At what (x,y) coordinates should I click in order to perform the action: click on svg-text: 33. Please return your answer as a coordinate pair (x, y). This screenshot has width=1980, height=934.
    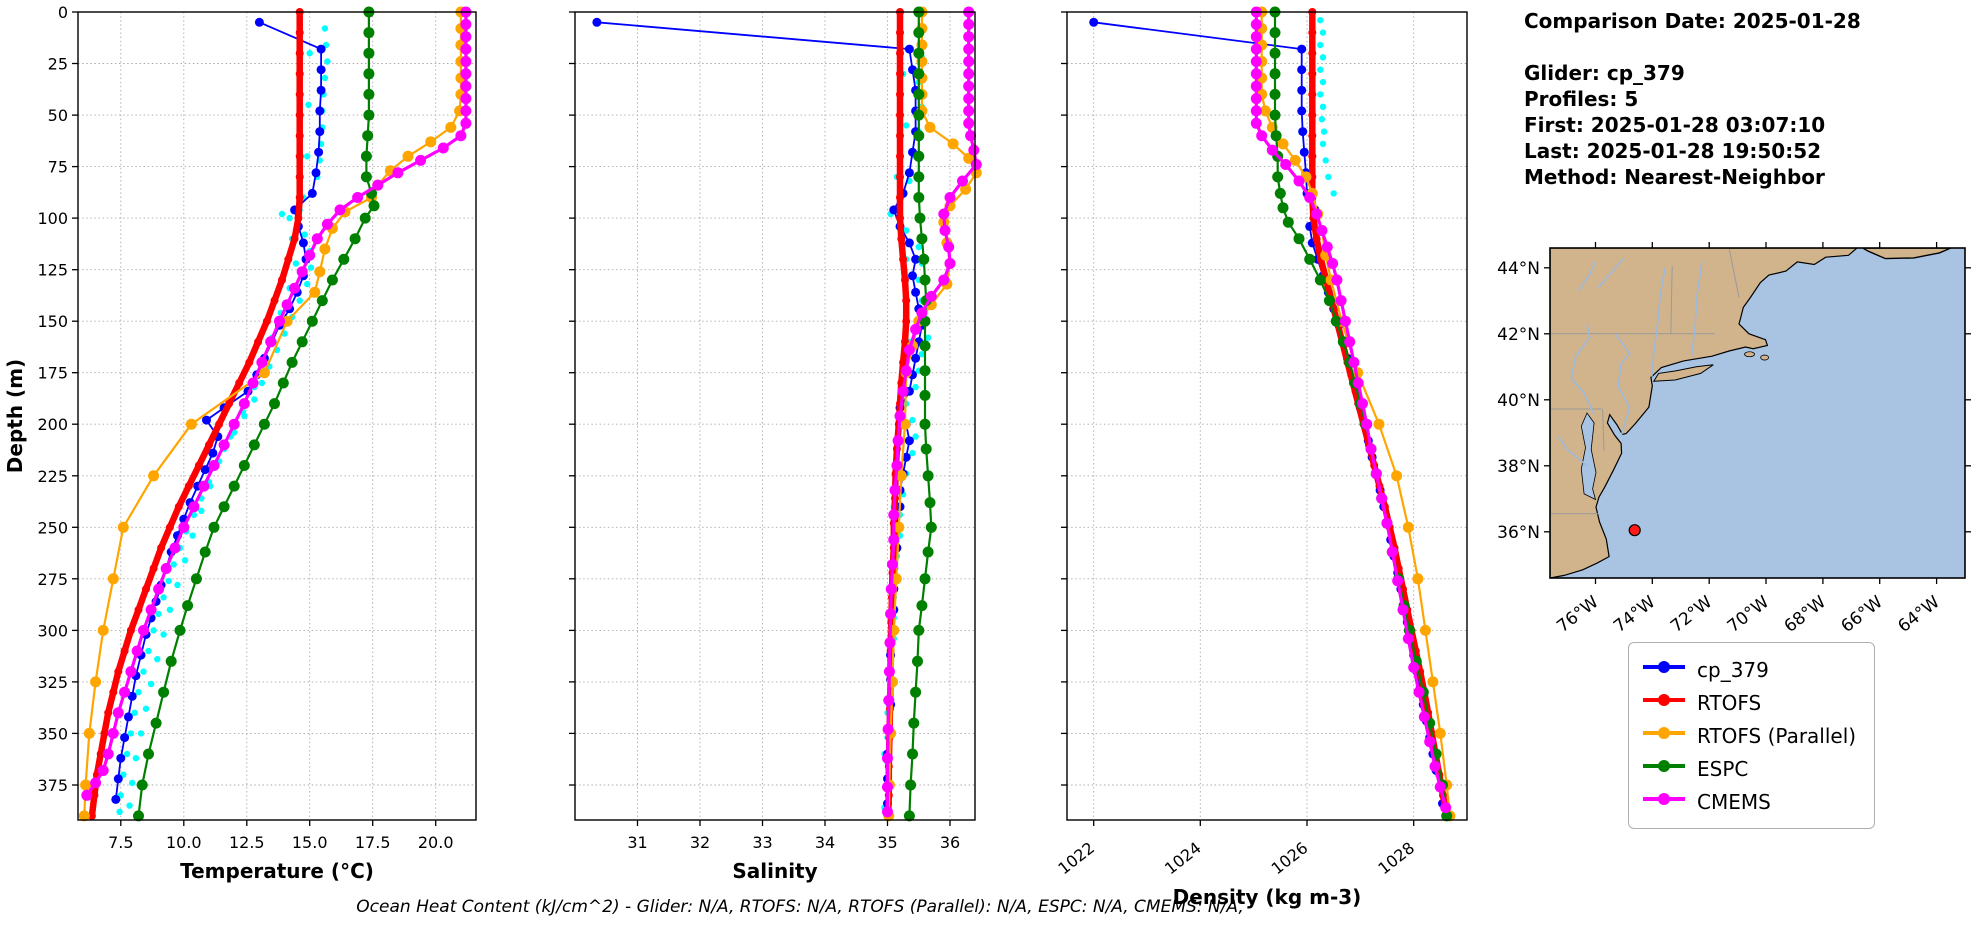
    Looking at the image, I should click on (762, 842).